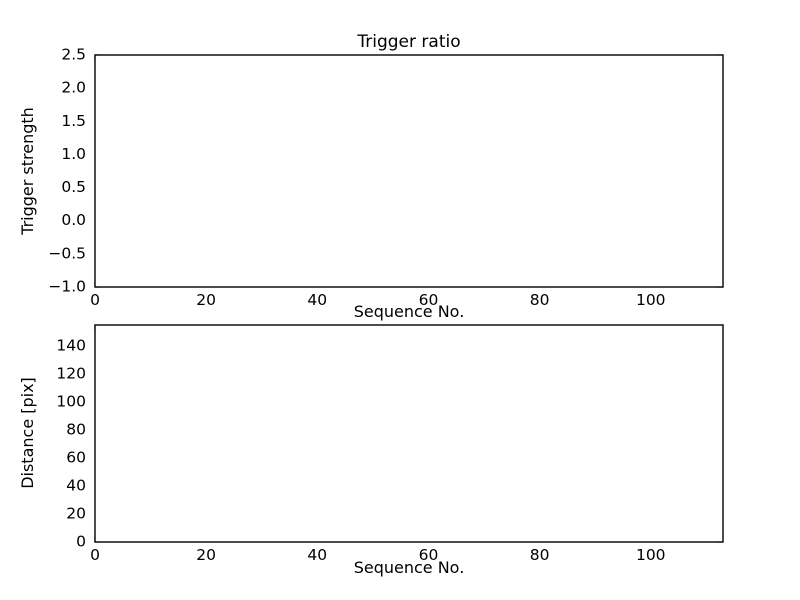 This screenshot has height=600, width=800. Describe the element at coordinates (409, 567) in the screenshot. I see `x-axis-label-bottom: Sequence No.` at that location.